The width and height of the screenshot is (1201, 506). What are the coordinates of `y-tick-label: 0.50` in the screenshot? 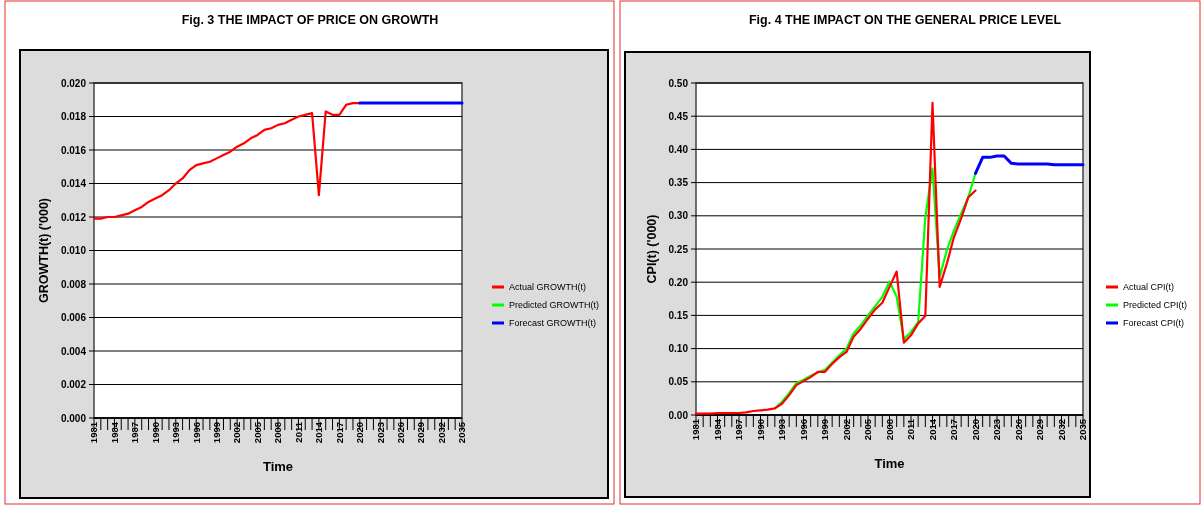 It's located at (678, 83).